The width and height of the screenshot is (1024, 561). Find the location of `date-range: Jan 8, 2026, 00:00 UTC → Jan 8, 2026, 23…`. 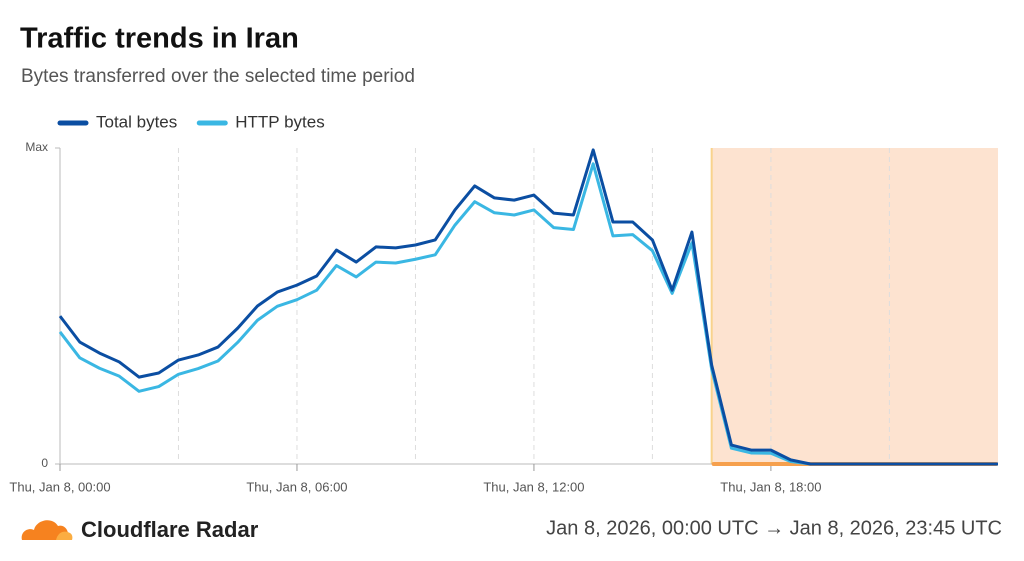

date-range: Jan 8, 2026, 00:00 UTC → Jan 8, 2026, 23… is located at coordinates (774, 528).